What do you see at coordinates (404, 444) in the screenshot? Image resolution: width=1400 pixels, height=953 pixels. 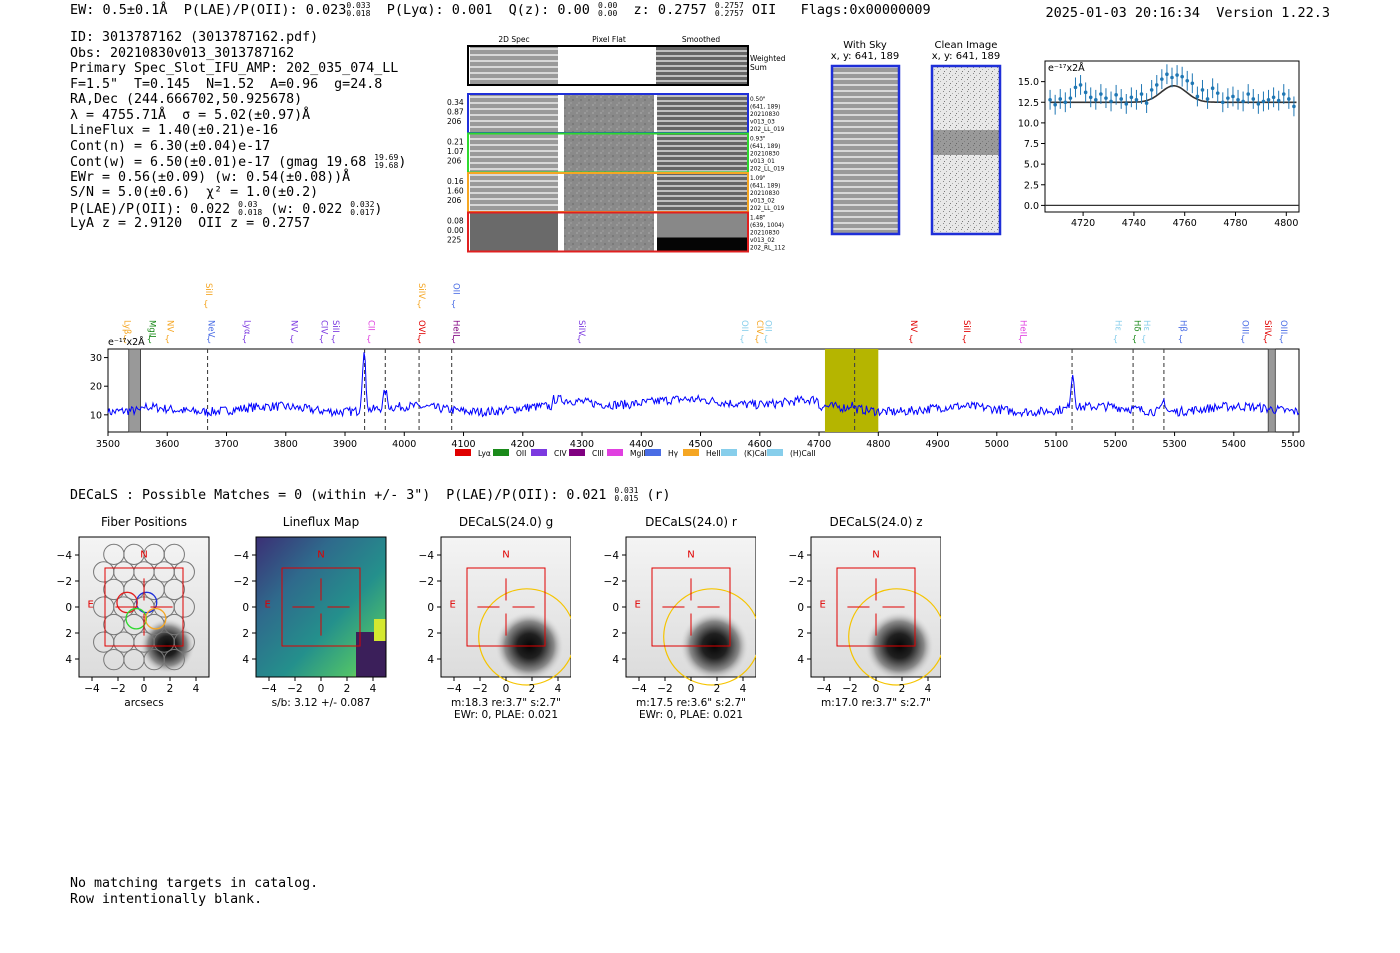 I see `spec-xtick-label: 4000` at bounding box center [404, 444].